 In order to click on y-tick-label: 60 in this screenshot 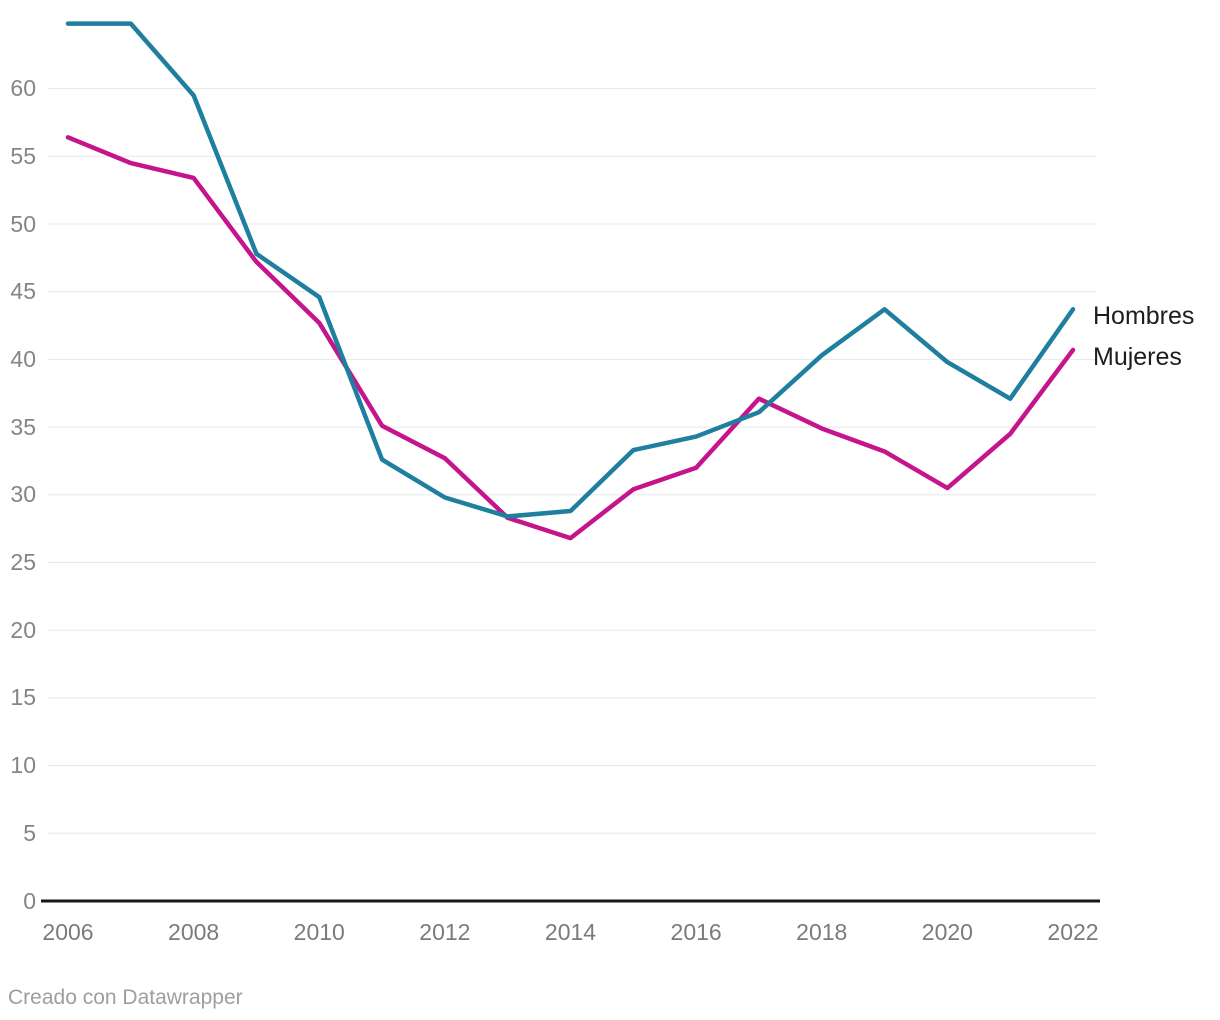, I will do `click(23, 88)`.